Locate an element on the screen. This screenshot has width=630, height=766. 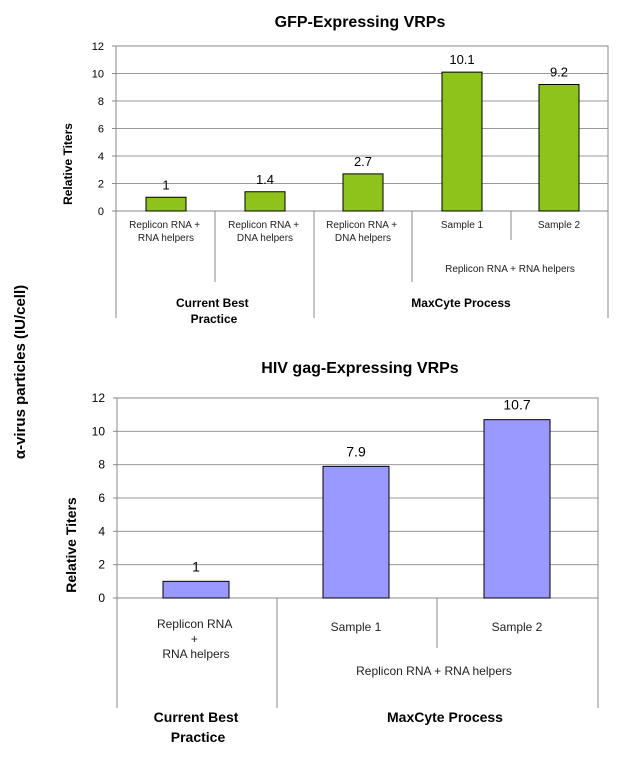
chart-gfp-group-label: Current Best Practice is located at coordinates (214, 311).